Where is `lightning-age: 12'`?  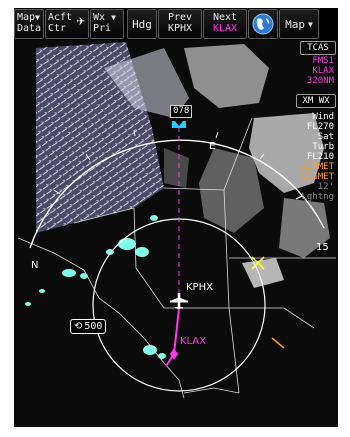
lightning-age: 12' is located at coordinates (325, 187).